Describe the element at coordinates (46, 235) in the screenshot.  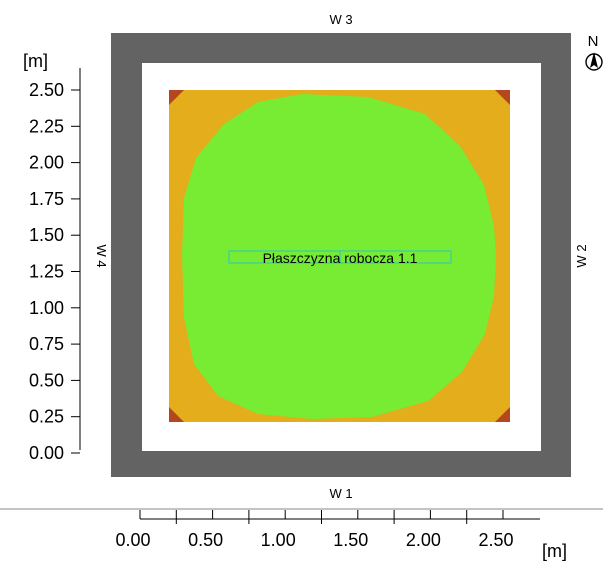
I see `y-tick-label: 1.50` at that location.